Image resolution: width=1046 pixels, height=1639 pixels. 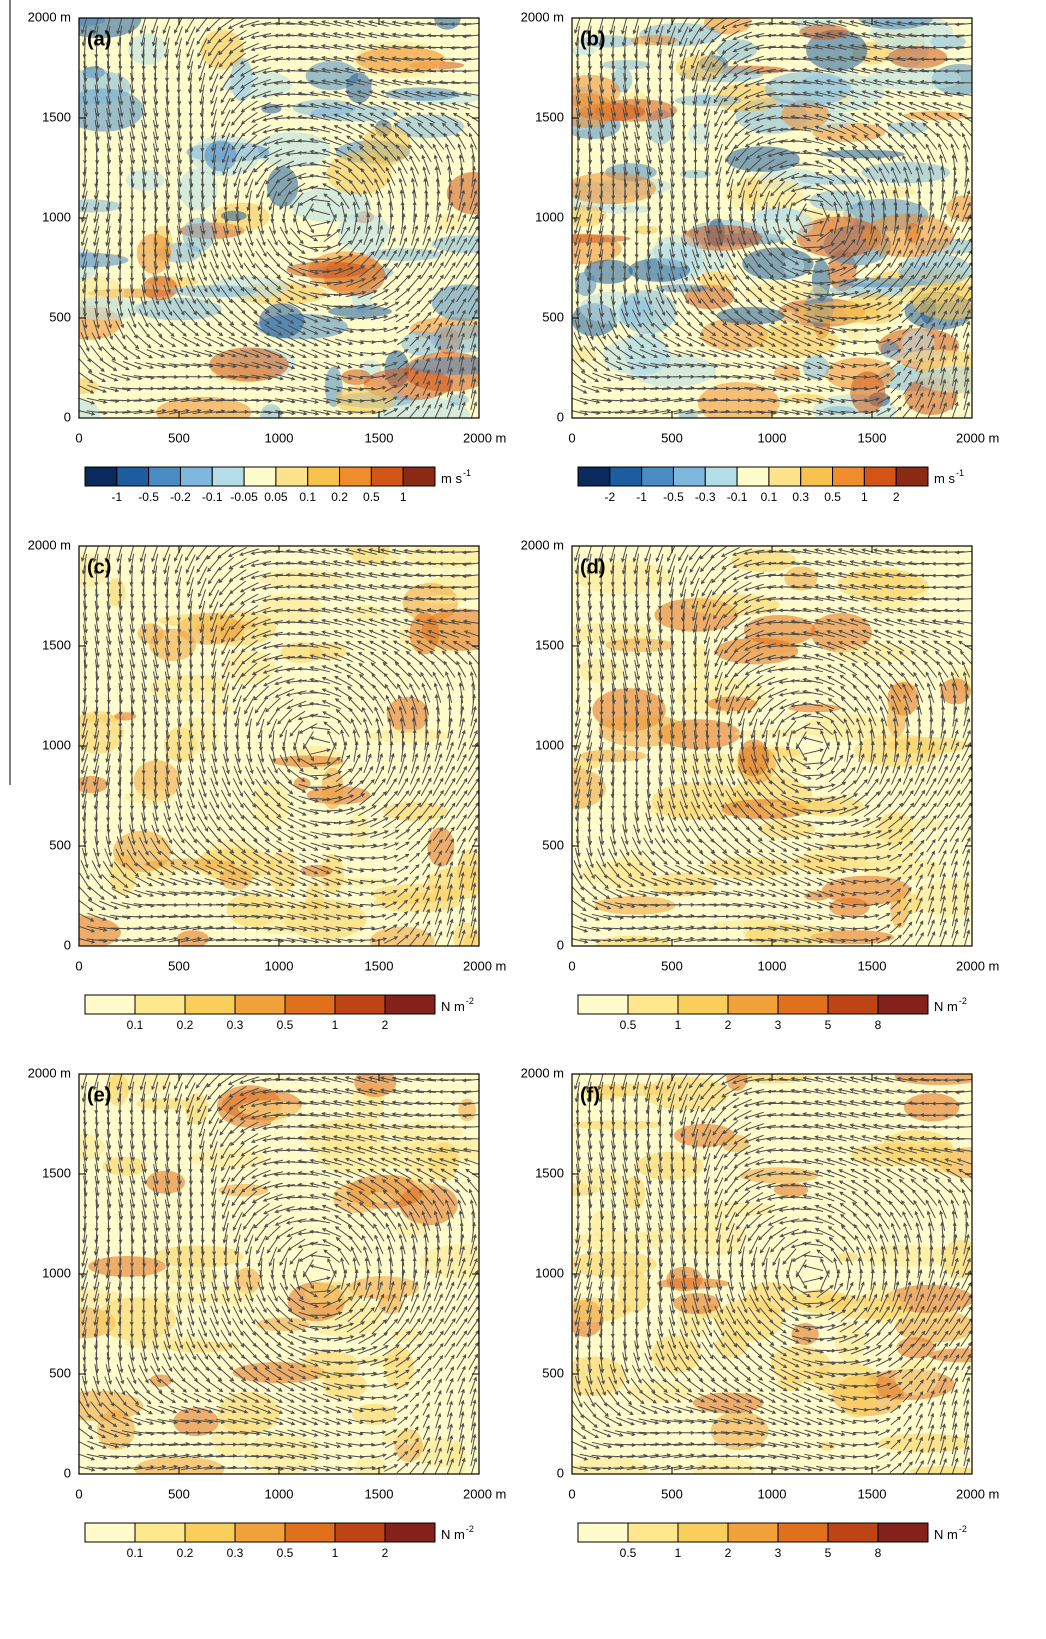 What do you see at coordinates (148, 497) in the screenshot?
I see `colorbar-label: -0.5` at bounding box center [148, 497].